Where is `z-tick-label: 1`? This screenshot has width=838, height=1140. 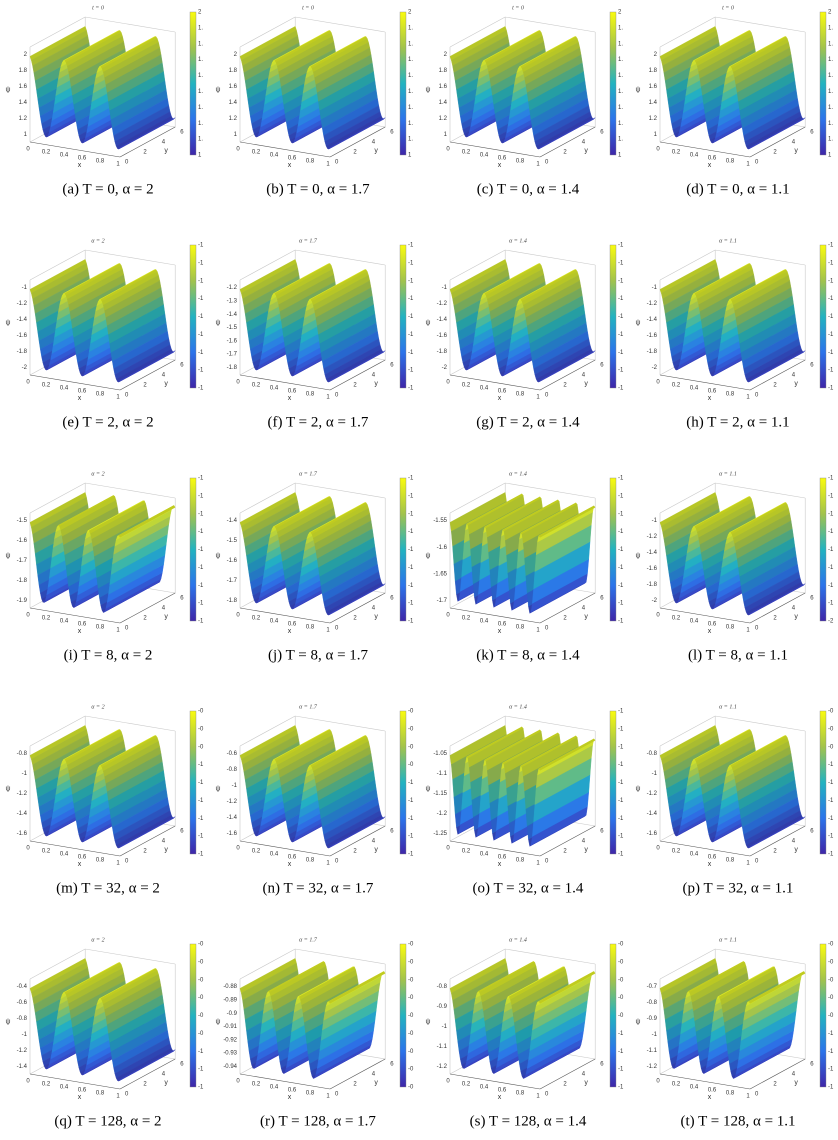
z-tick-label: 1 is located at coordinates (446, 135).